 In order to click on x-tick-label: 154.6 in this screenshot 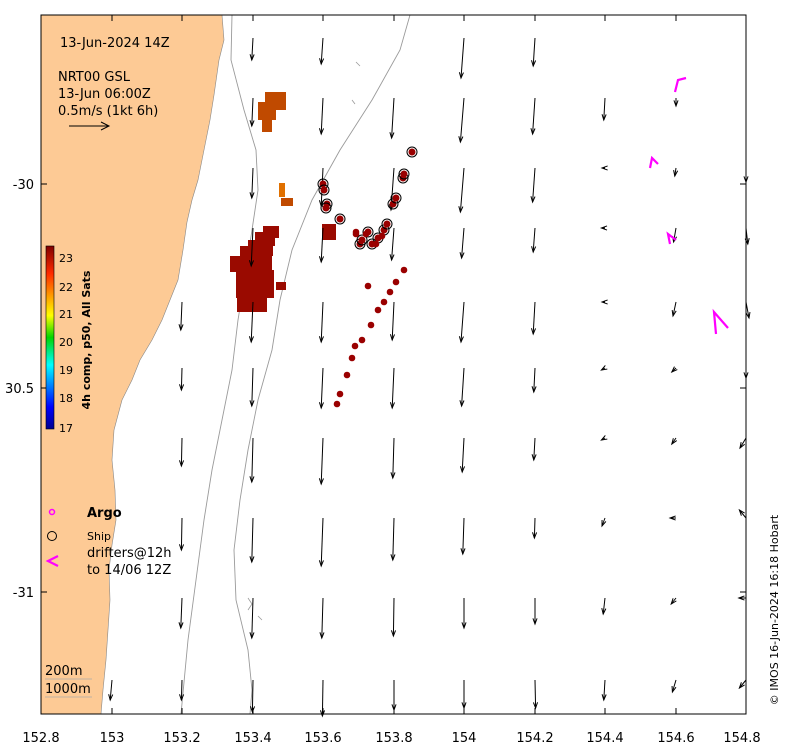, I will do `click(675, 738)`.